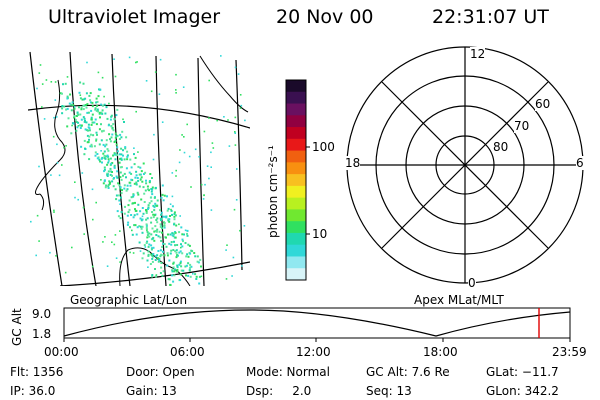 This screenshot has width=600, height=400. I want to click on sequence-number: Seq: 13, so click(389, 391).